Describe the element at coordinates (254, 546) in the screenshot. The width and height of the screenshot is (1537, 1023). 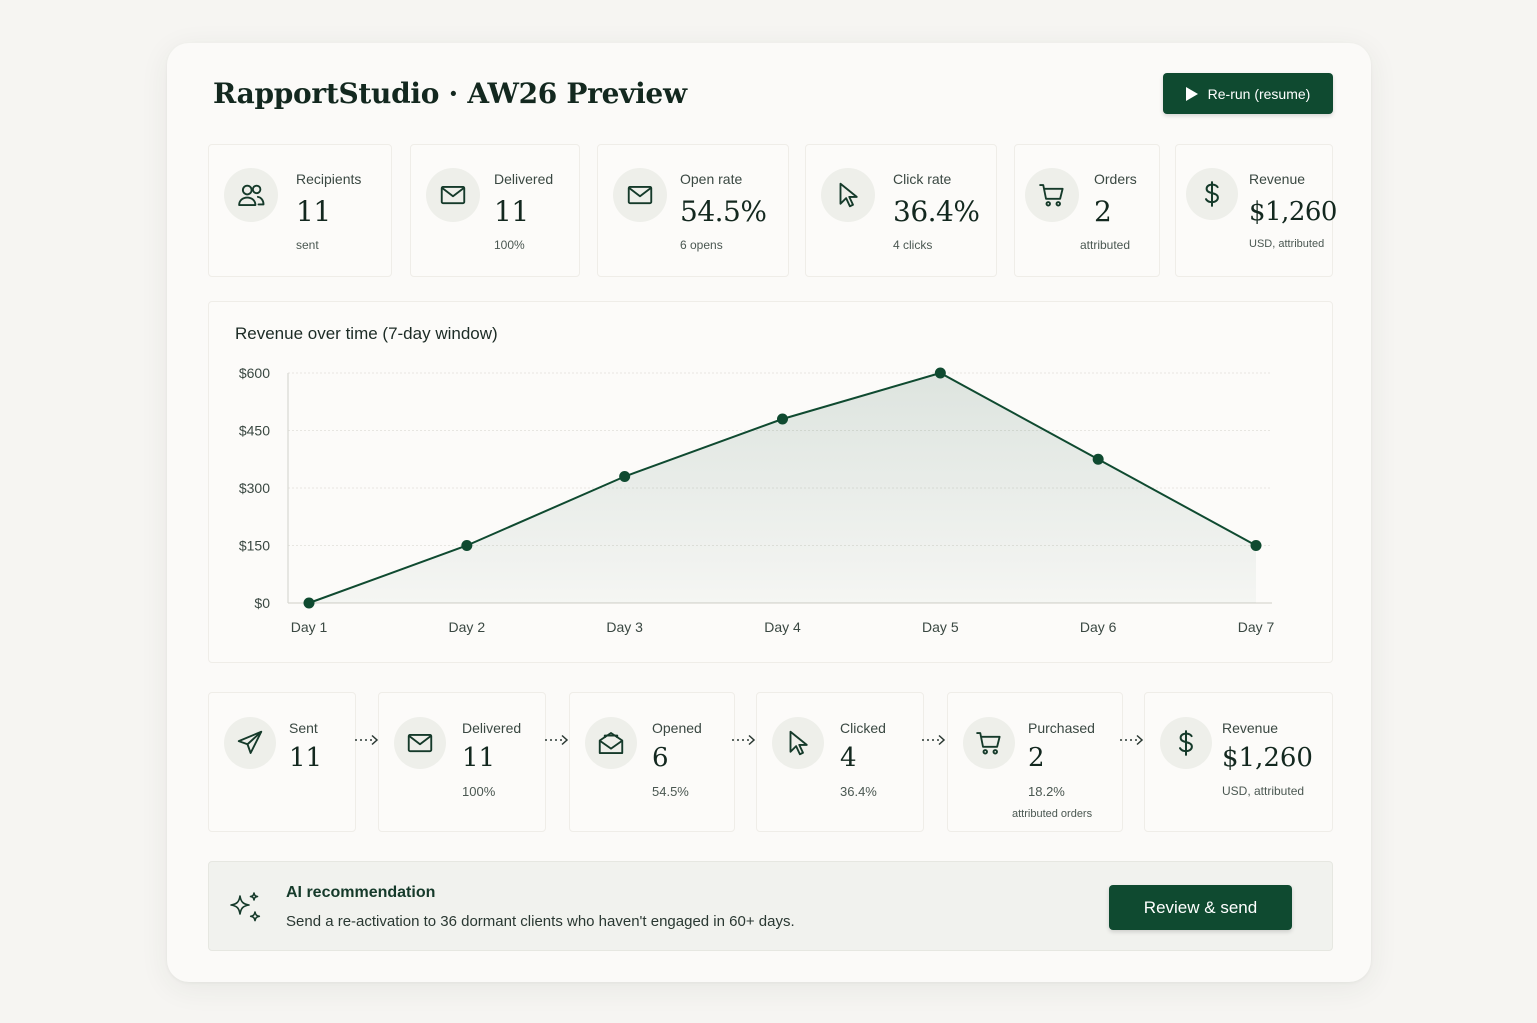
I see `y-tick-label: $150` at that location.